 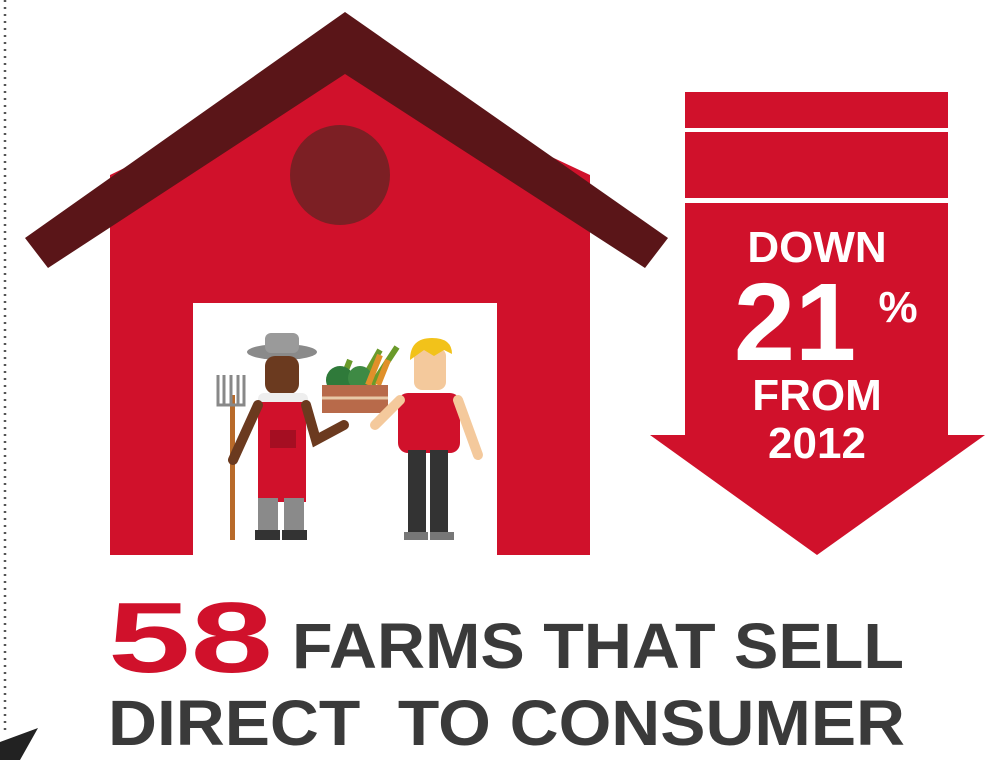 I want to click on barn-window, so click(x=340, y=175).